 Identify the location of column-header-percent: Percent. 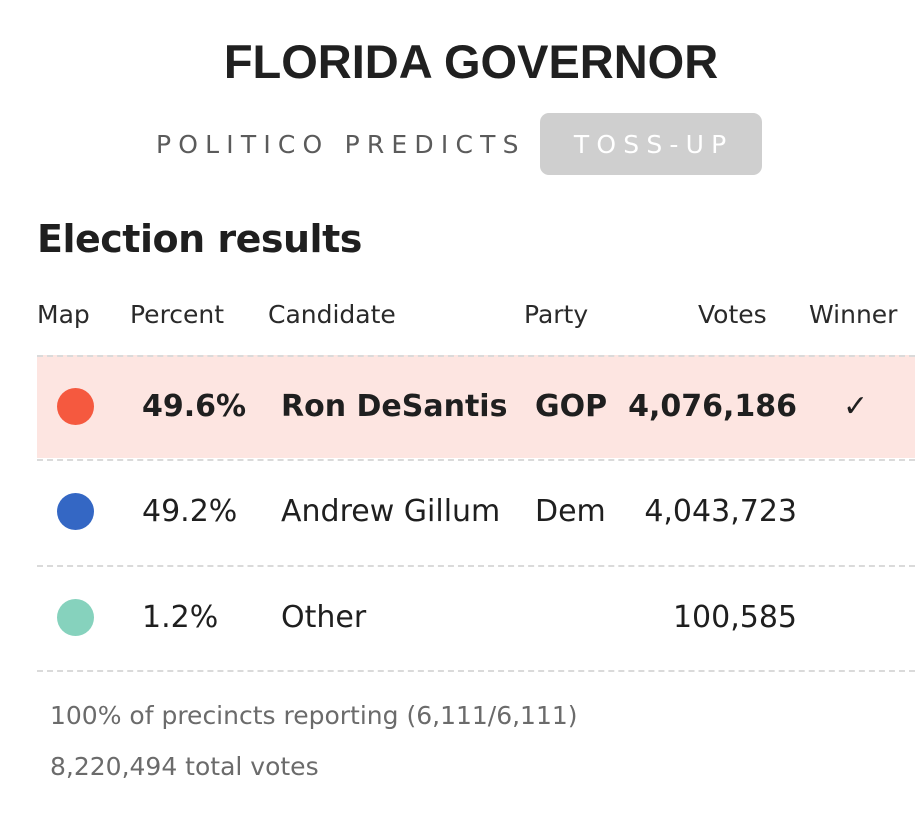
(177, 314).